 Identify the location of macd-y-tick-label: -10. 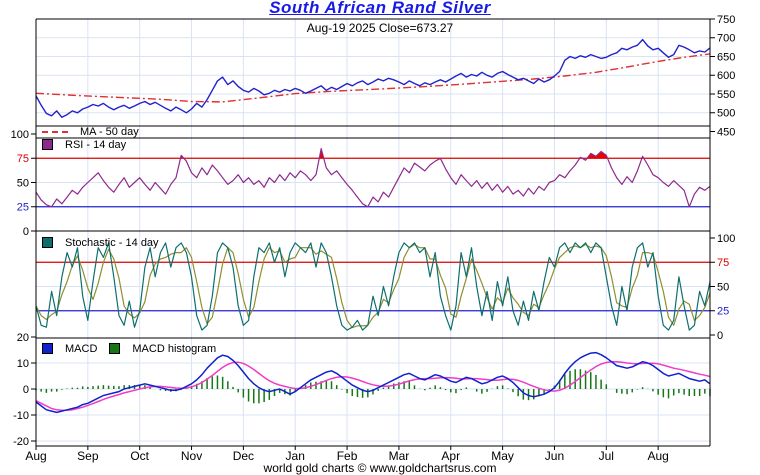
(21, 416).